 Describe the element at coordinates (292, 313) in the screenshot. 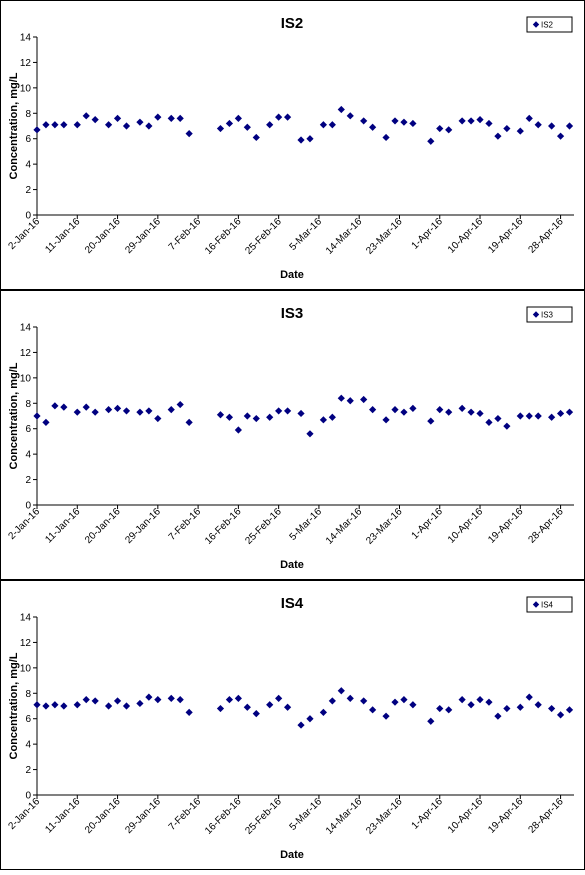

I see `chart-title: IS3` at that location.